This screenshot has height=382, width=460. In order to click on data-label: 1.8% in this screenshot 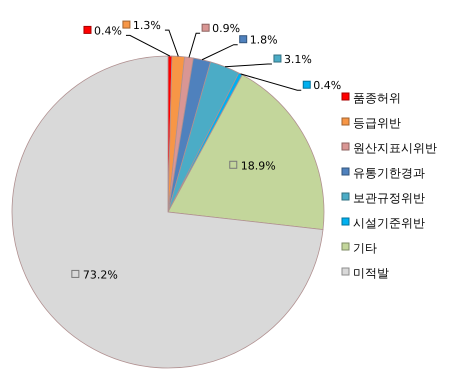, I will do `click(264, 40)`.